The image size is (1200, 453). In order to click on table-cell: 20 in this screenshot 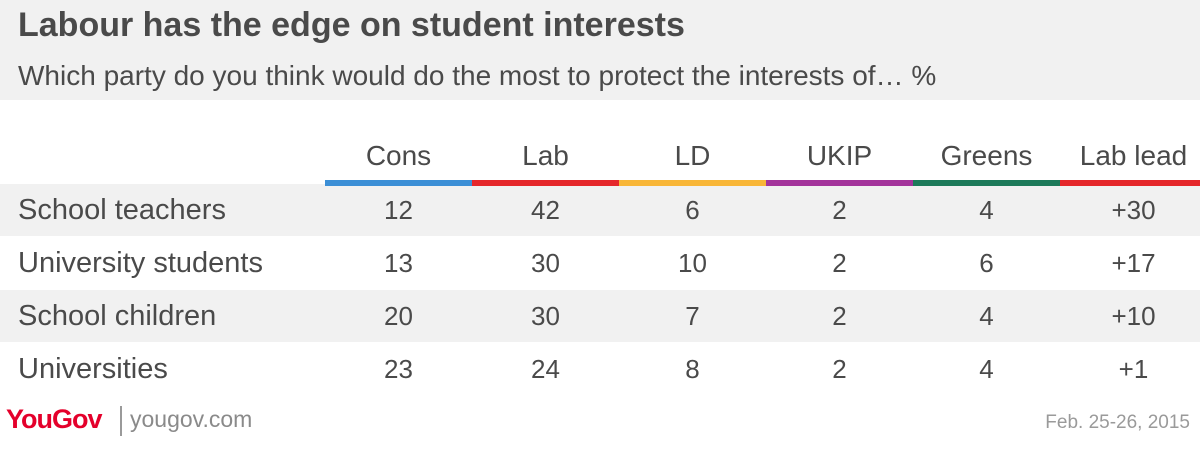, I will do `click(398, 316)`.